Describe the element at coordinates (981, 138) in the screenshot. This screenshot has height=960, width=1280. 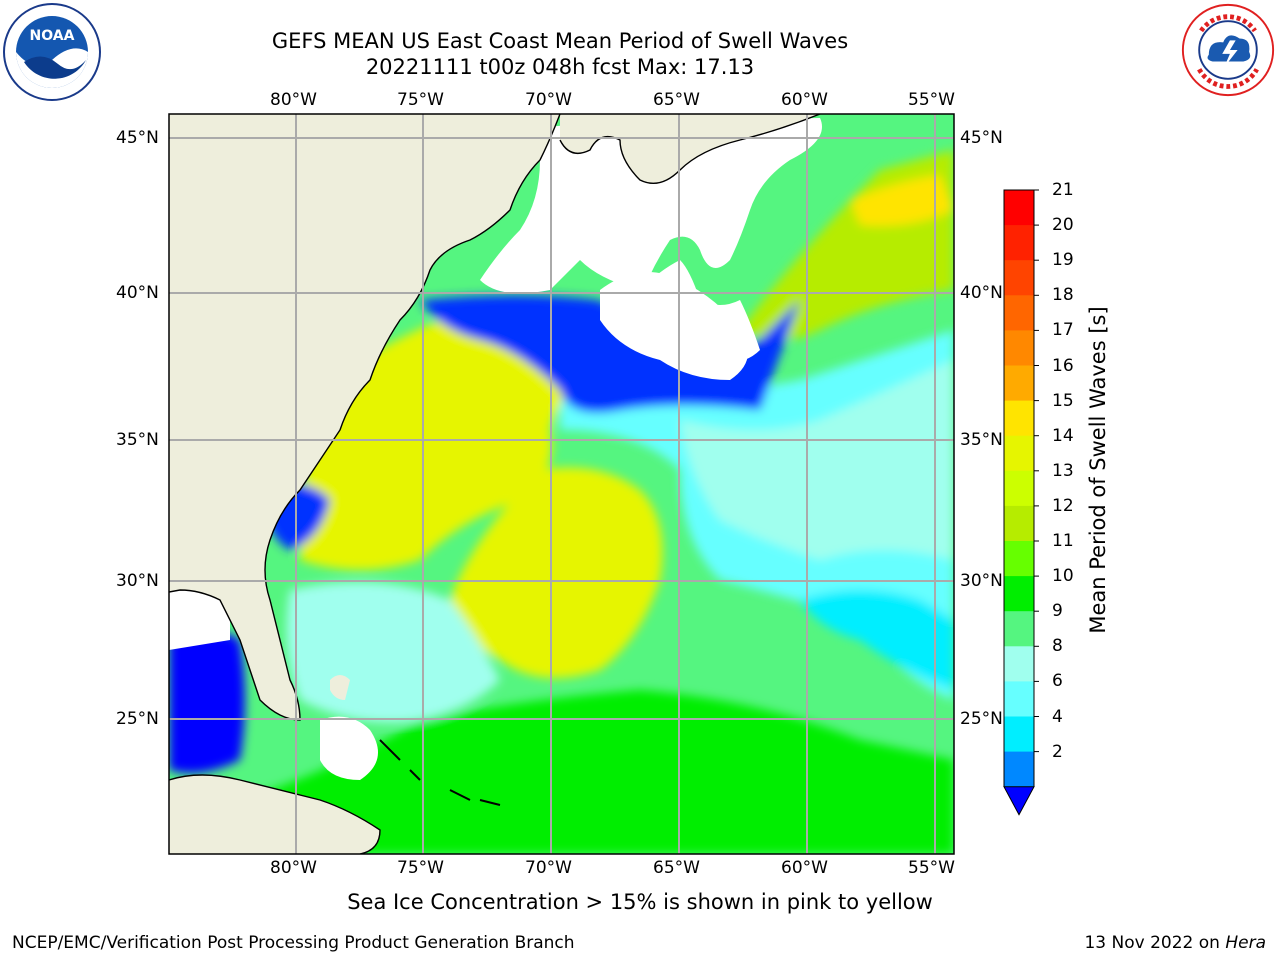
I see `lat-label-right-45n: 45°N` at that location.